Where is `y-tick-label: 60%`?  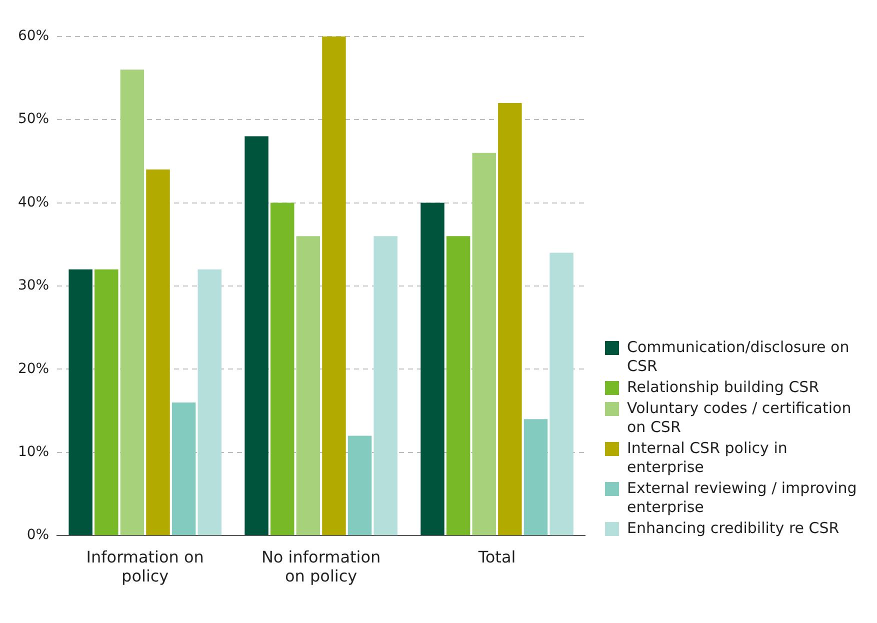
y-tick-label: 60% is located at coordinates (34, 36).